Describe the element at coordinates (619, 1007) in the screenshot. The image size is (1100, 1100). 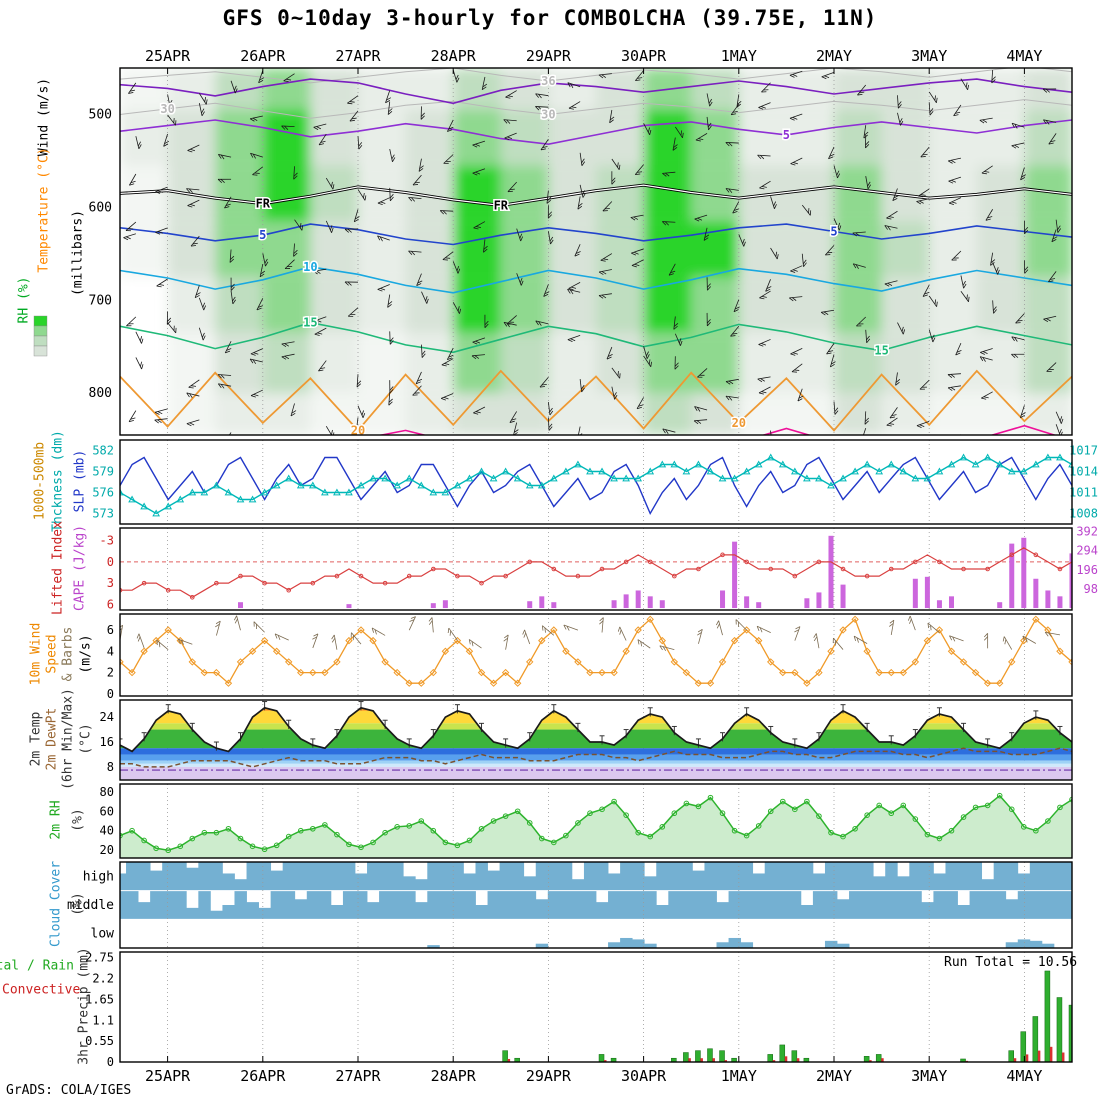
I see `precip-panel` at that location.